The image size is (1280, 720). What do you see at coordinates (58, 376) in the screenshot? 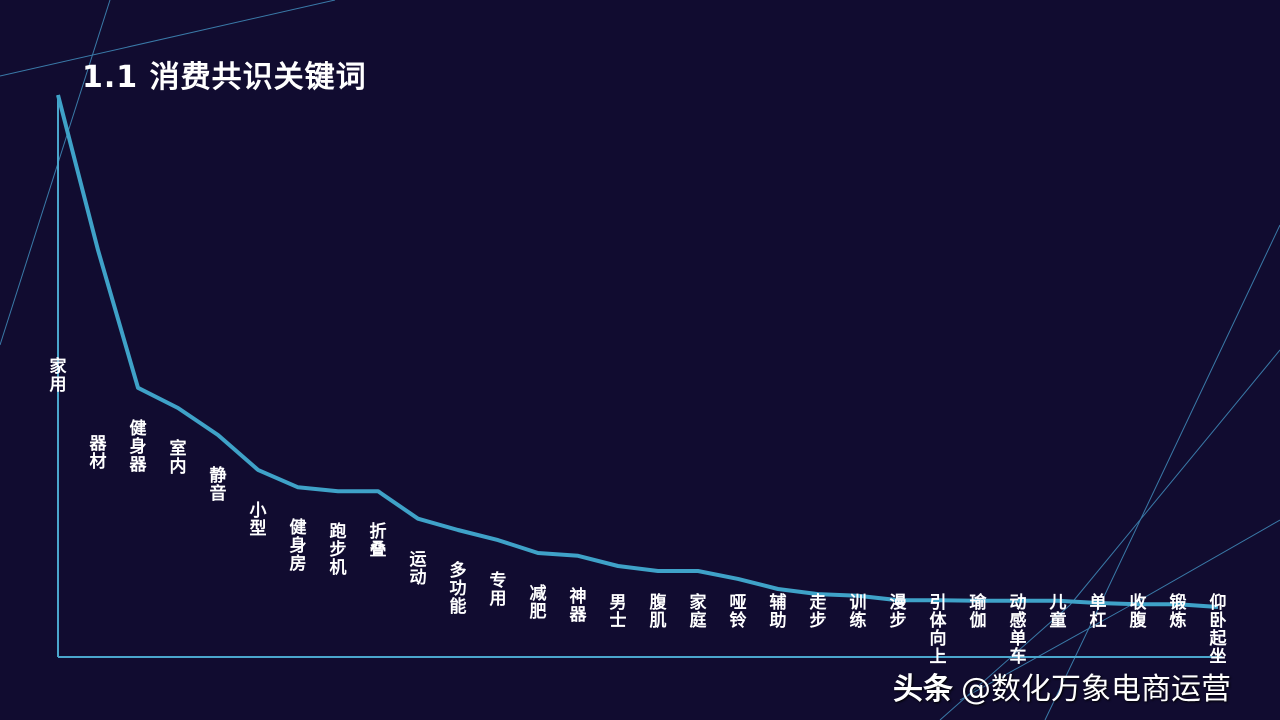
I see `category-label: 家用` at bounding box center [58, 376].